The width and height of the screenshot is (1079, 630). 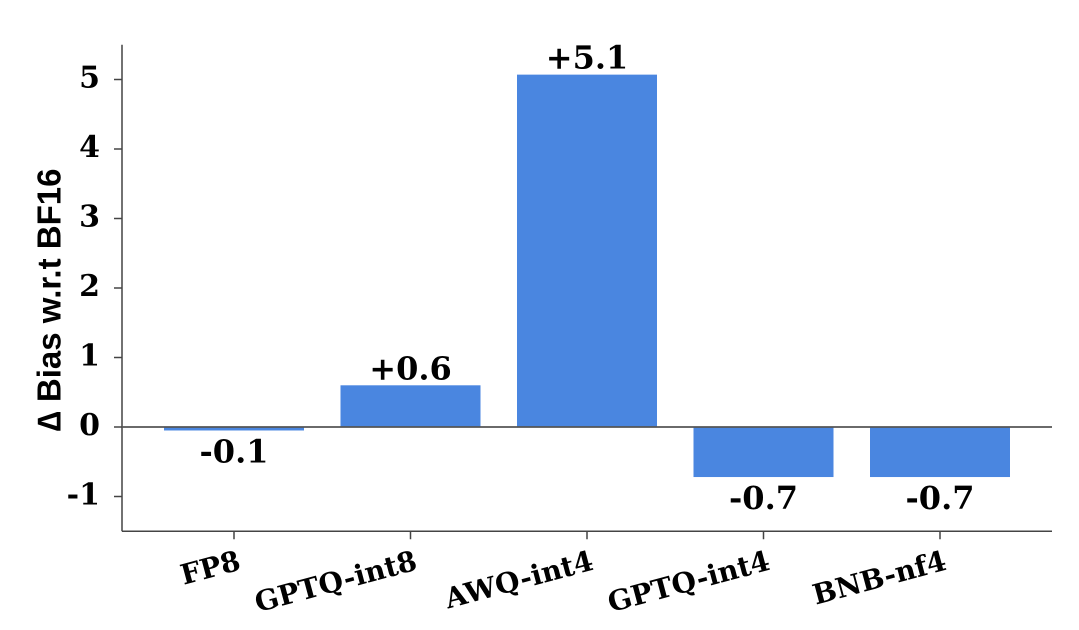 I want to click on bar-value-label: +5.1, so click(x=587, y=58).